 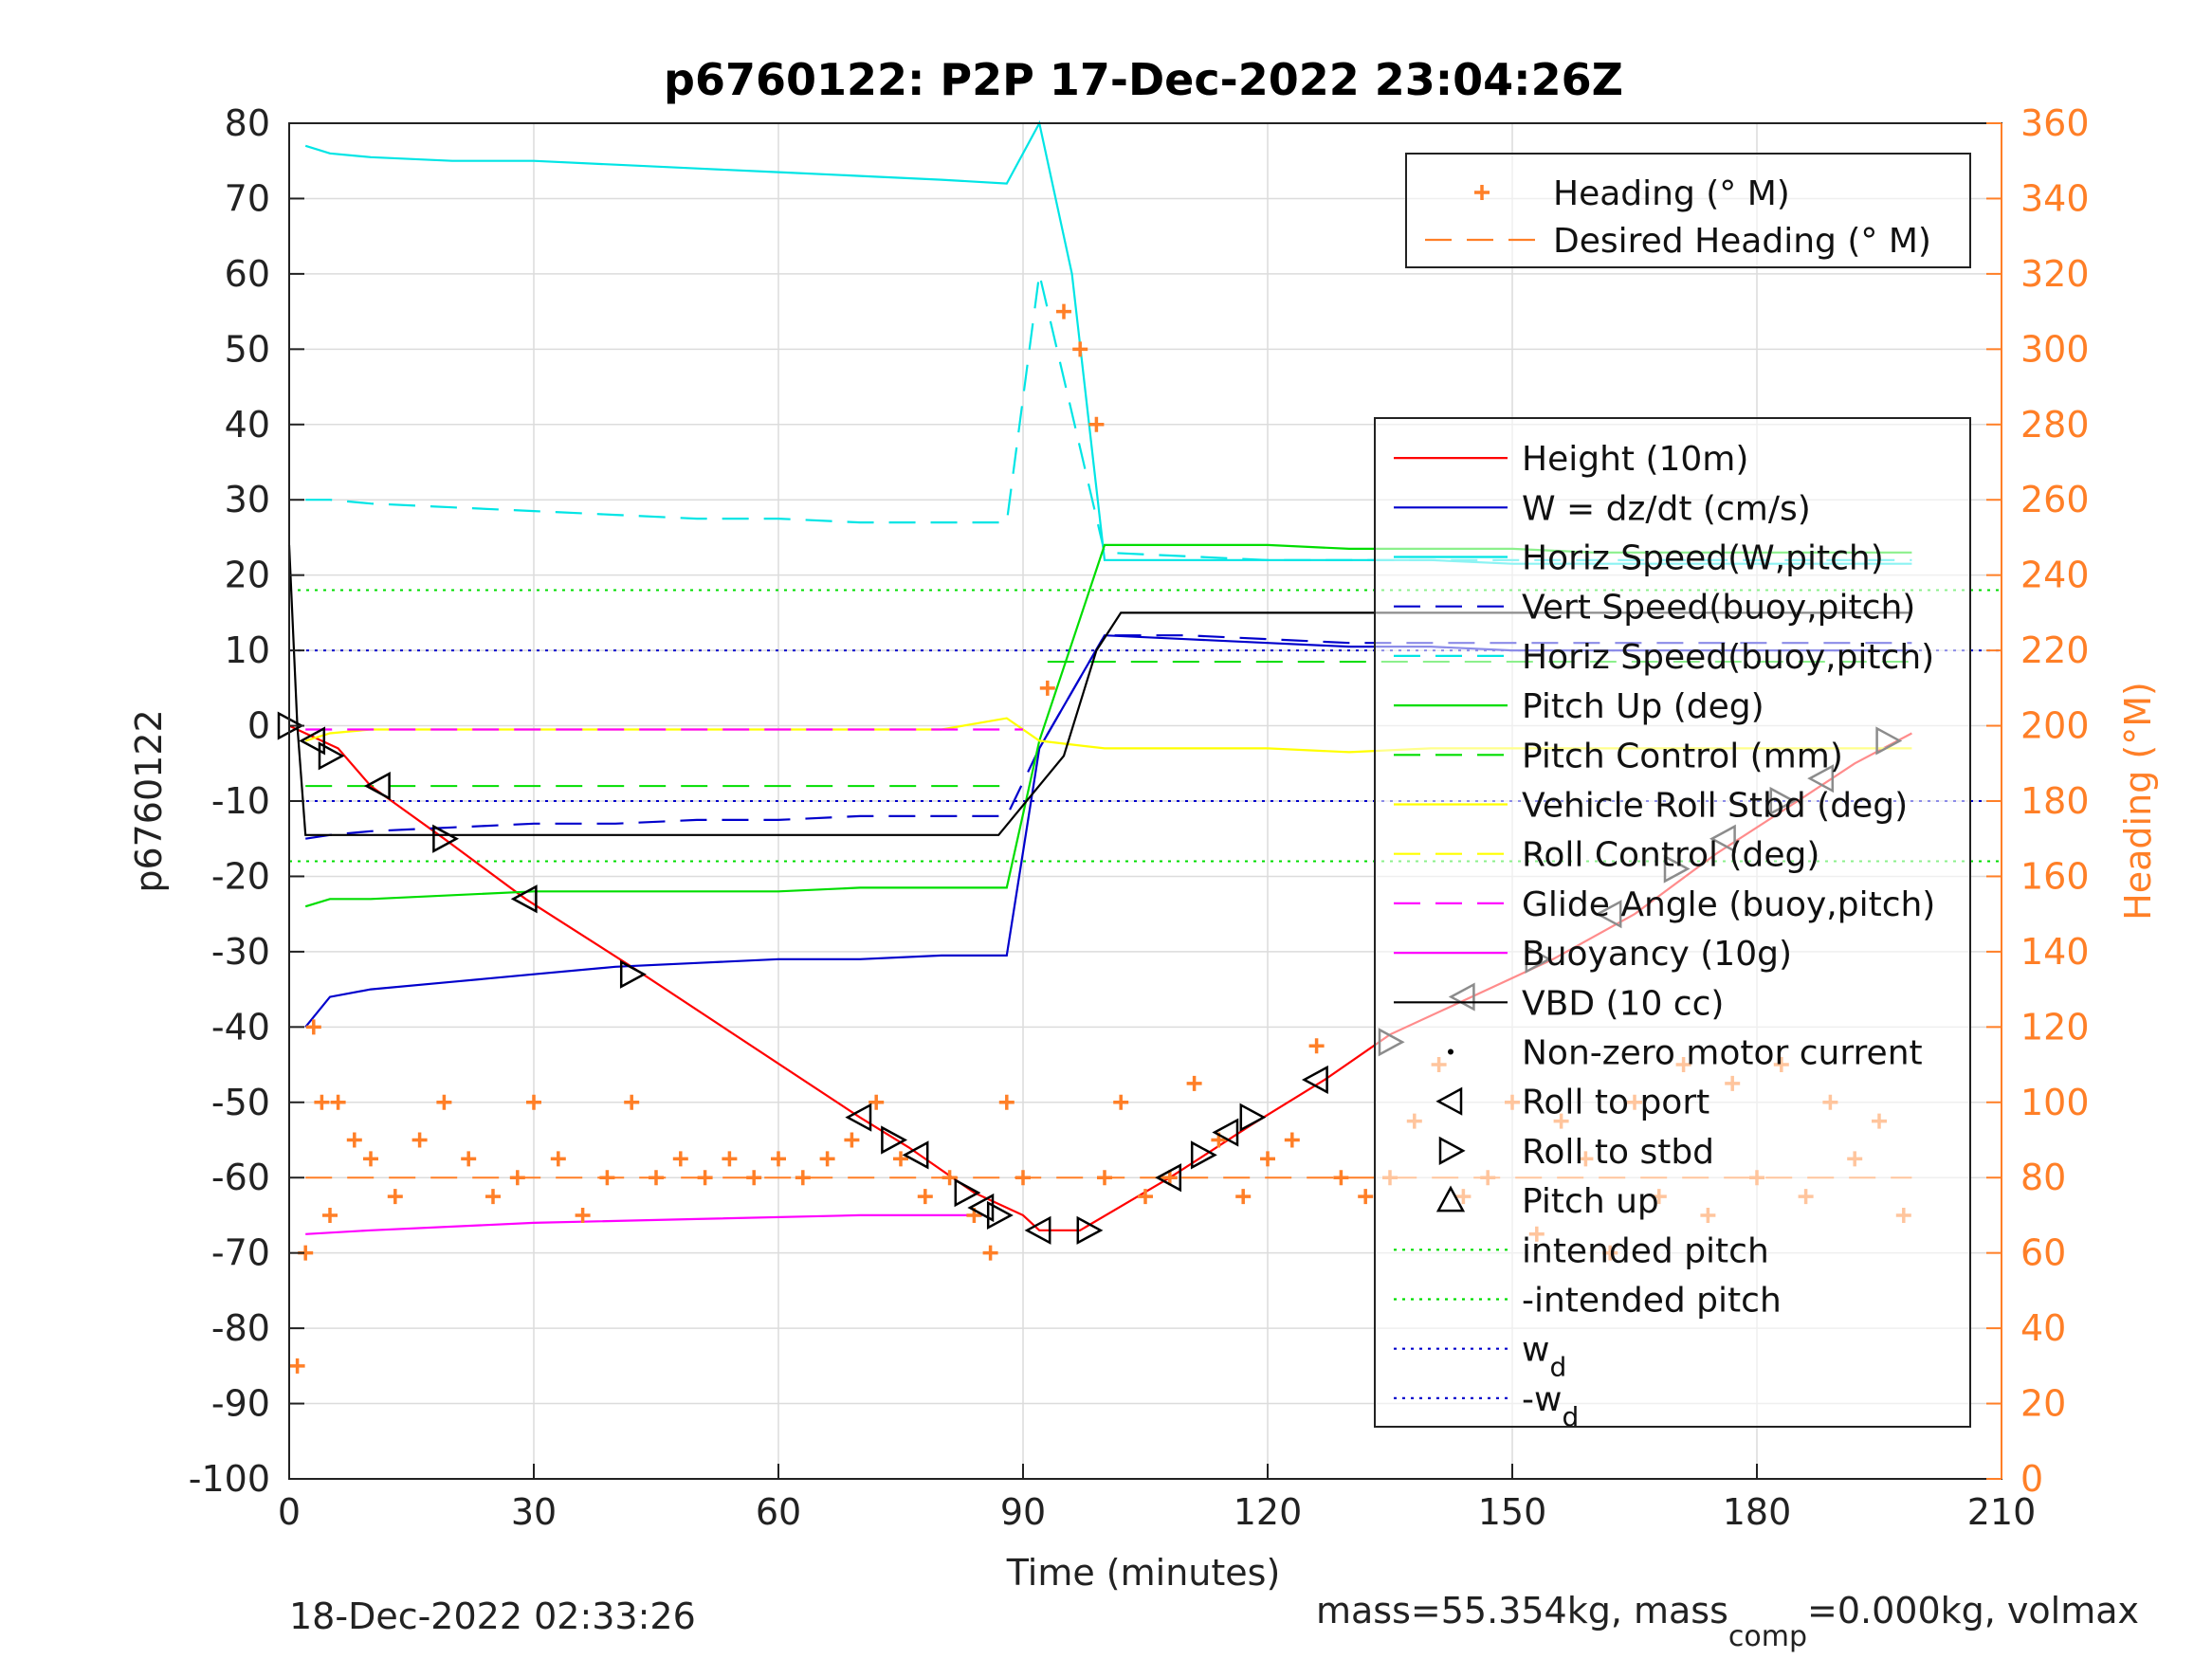 I want to click on footer-mass-suffix: =0.000kg, volmax, so click(x=1973, y=1611).